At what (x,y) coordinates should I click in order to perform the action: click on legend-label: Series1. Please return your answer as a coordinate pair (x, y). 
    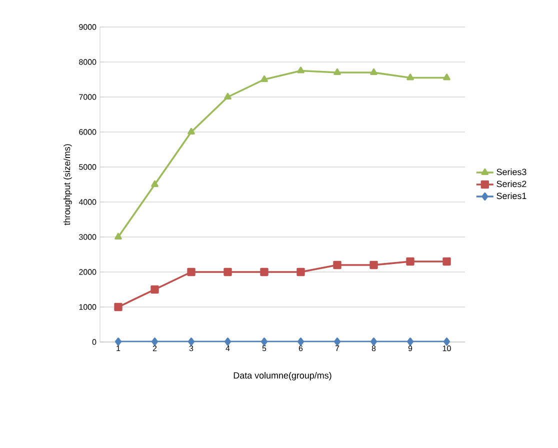
    Looking at the image, I should click on (511, 196).